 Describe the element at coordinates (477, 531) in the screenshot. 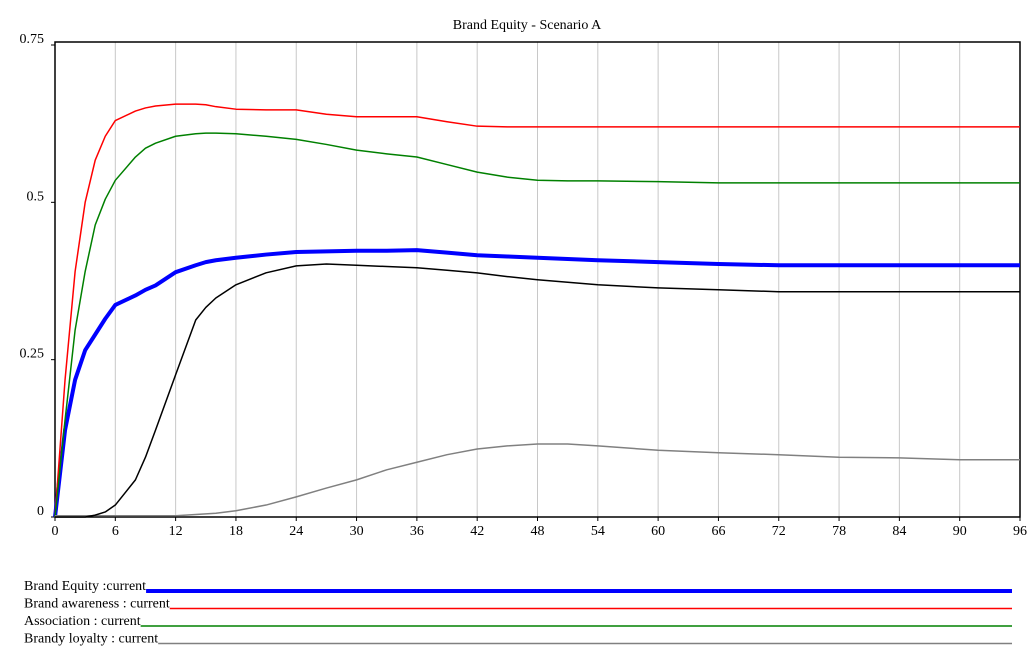

I see `x-tick-label: 42` at that location.